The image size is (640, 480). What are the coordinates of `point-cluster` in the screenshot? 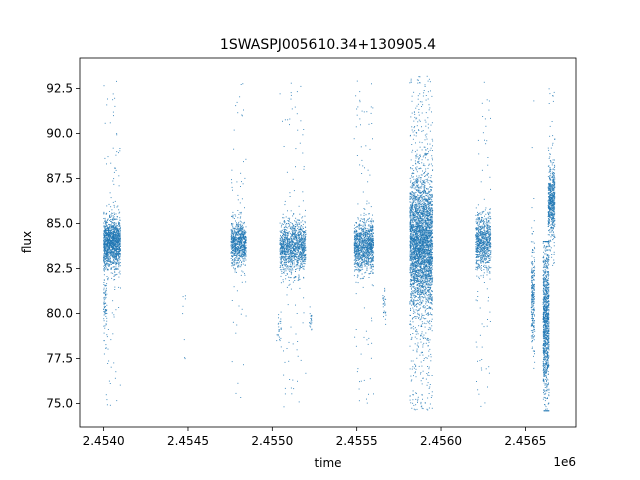 It's located at (105, 305).